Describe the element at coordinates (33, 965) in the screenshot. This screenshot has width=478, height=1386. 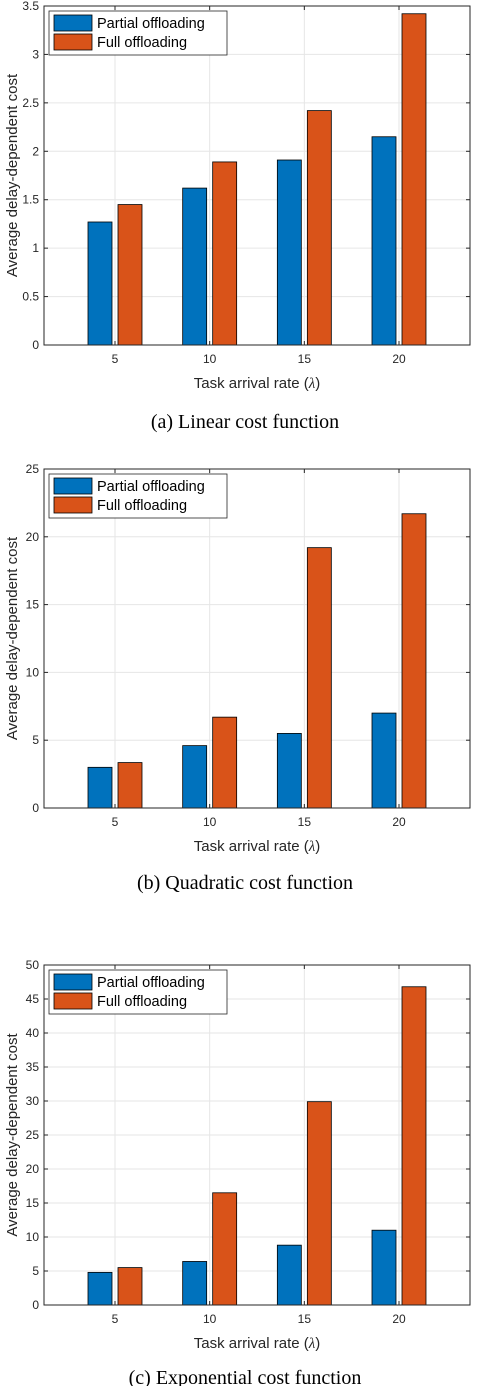
I see `y-tick-label: 50` at that location.